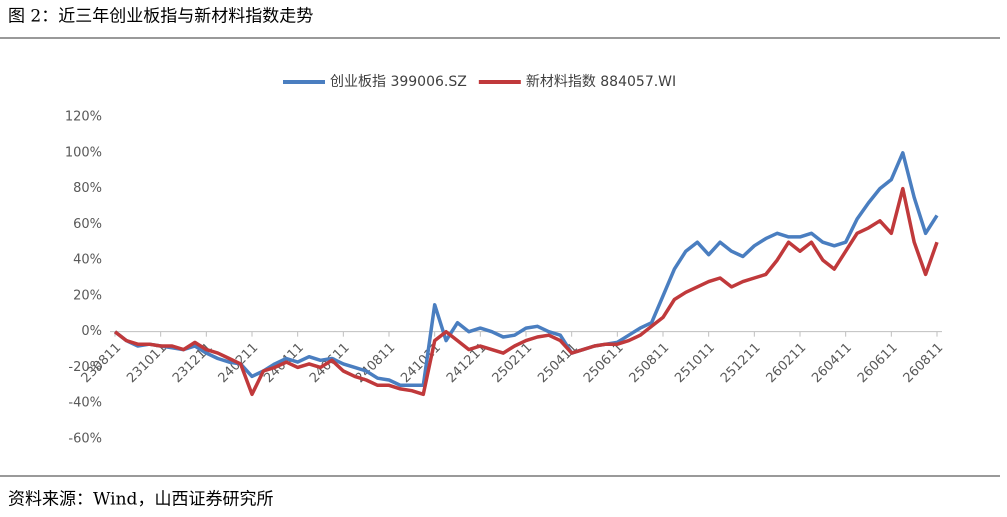  Describe the element at coordinates (695, 363) in the screenshot. I see `x-tick-label: 251011` at that location.